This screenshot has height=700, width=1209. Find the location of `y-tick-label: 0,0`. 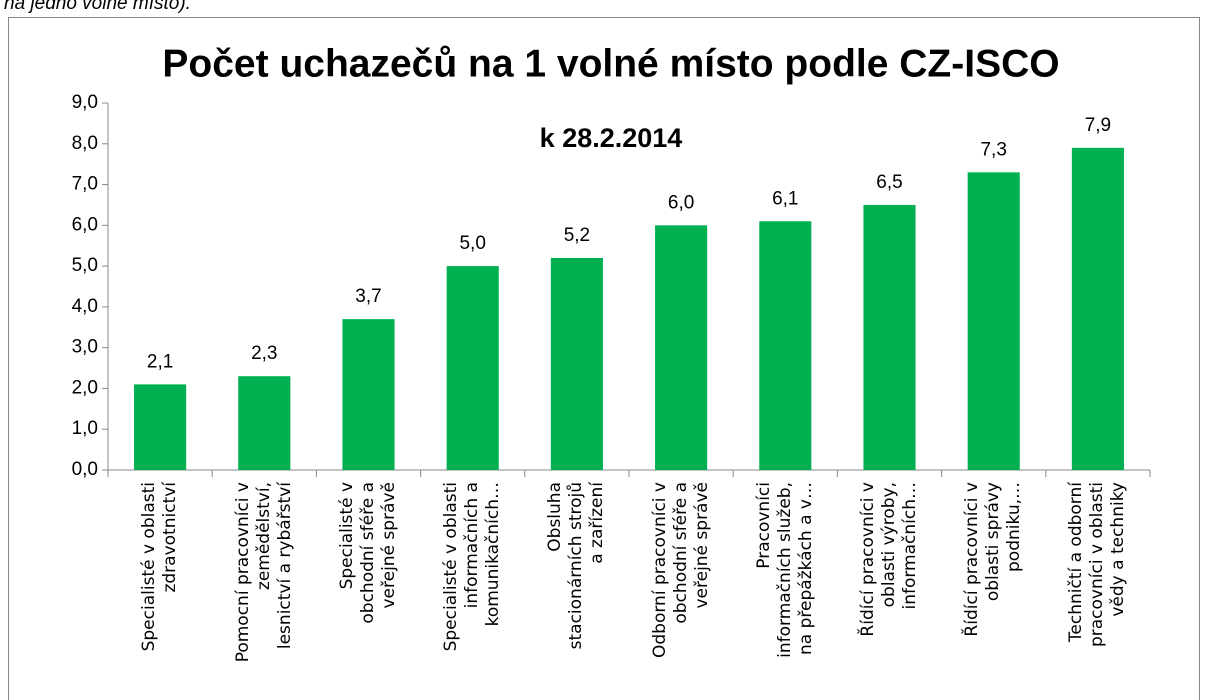

y-tick-label: 0,0 is located at coordinates (85, 469).